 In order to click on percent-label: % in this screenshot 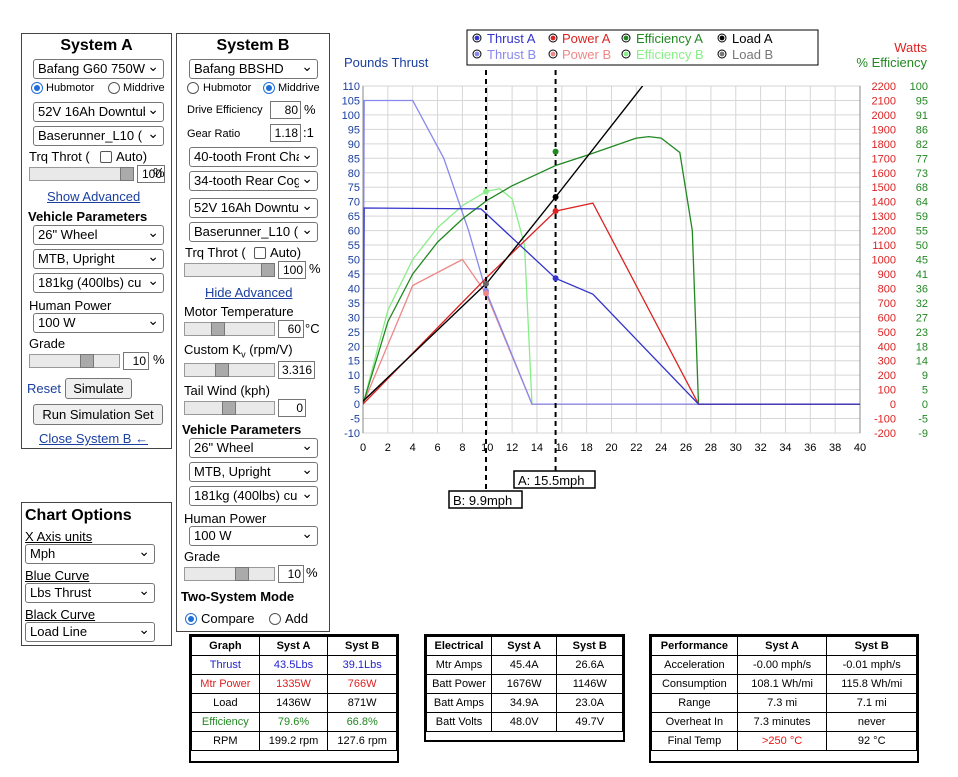, I will do `click(159, 172)`.